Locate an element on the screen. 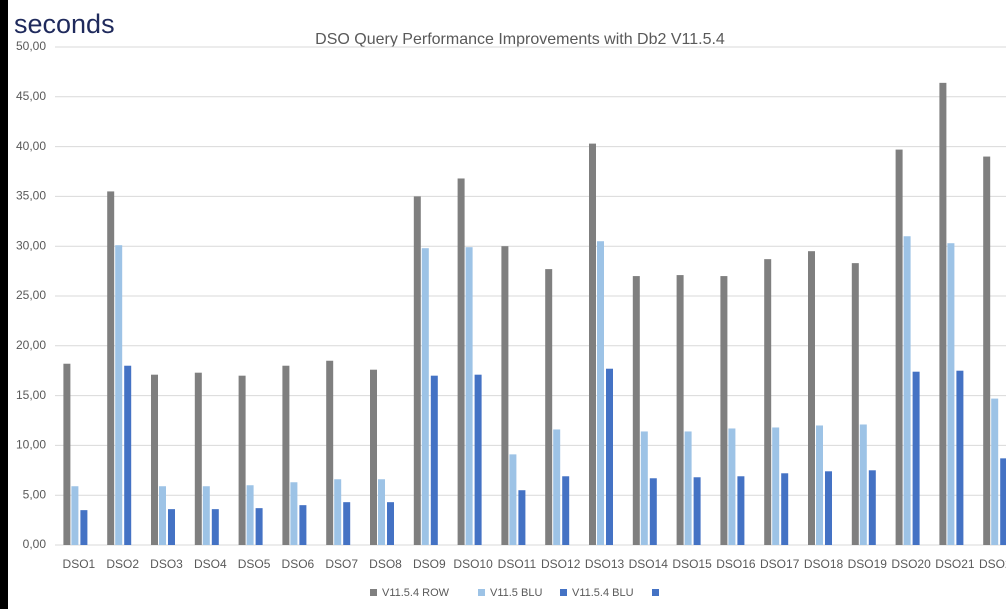 The image size is (1006, 609). x-tick-label: DSO5 is located at coordinates (254, 564).